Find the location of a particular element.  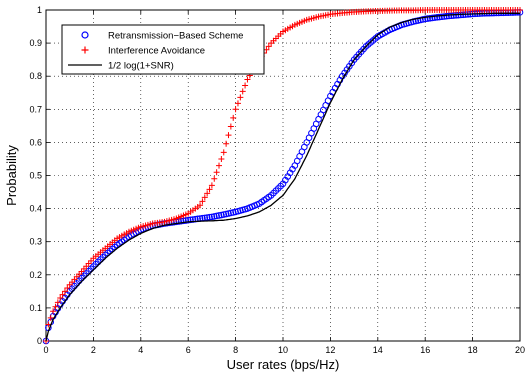

legend-box is located at coordinates (163, 49).